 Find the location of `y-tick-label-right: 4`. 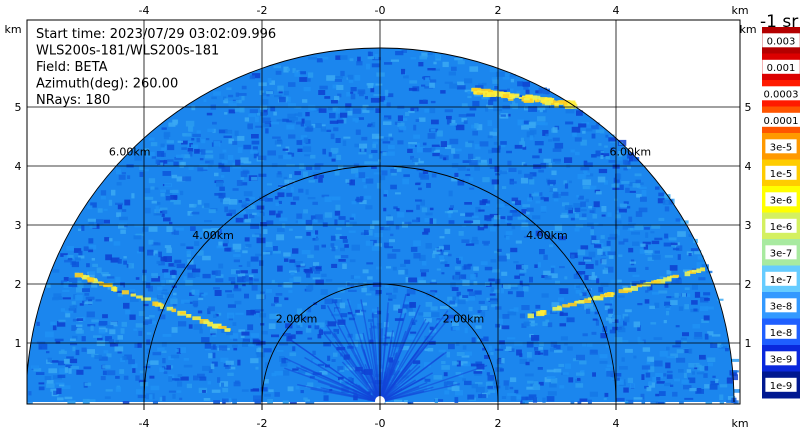

y-tick-label-right: 4 is located at coordinates (748, 166).